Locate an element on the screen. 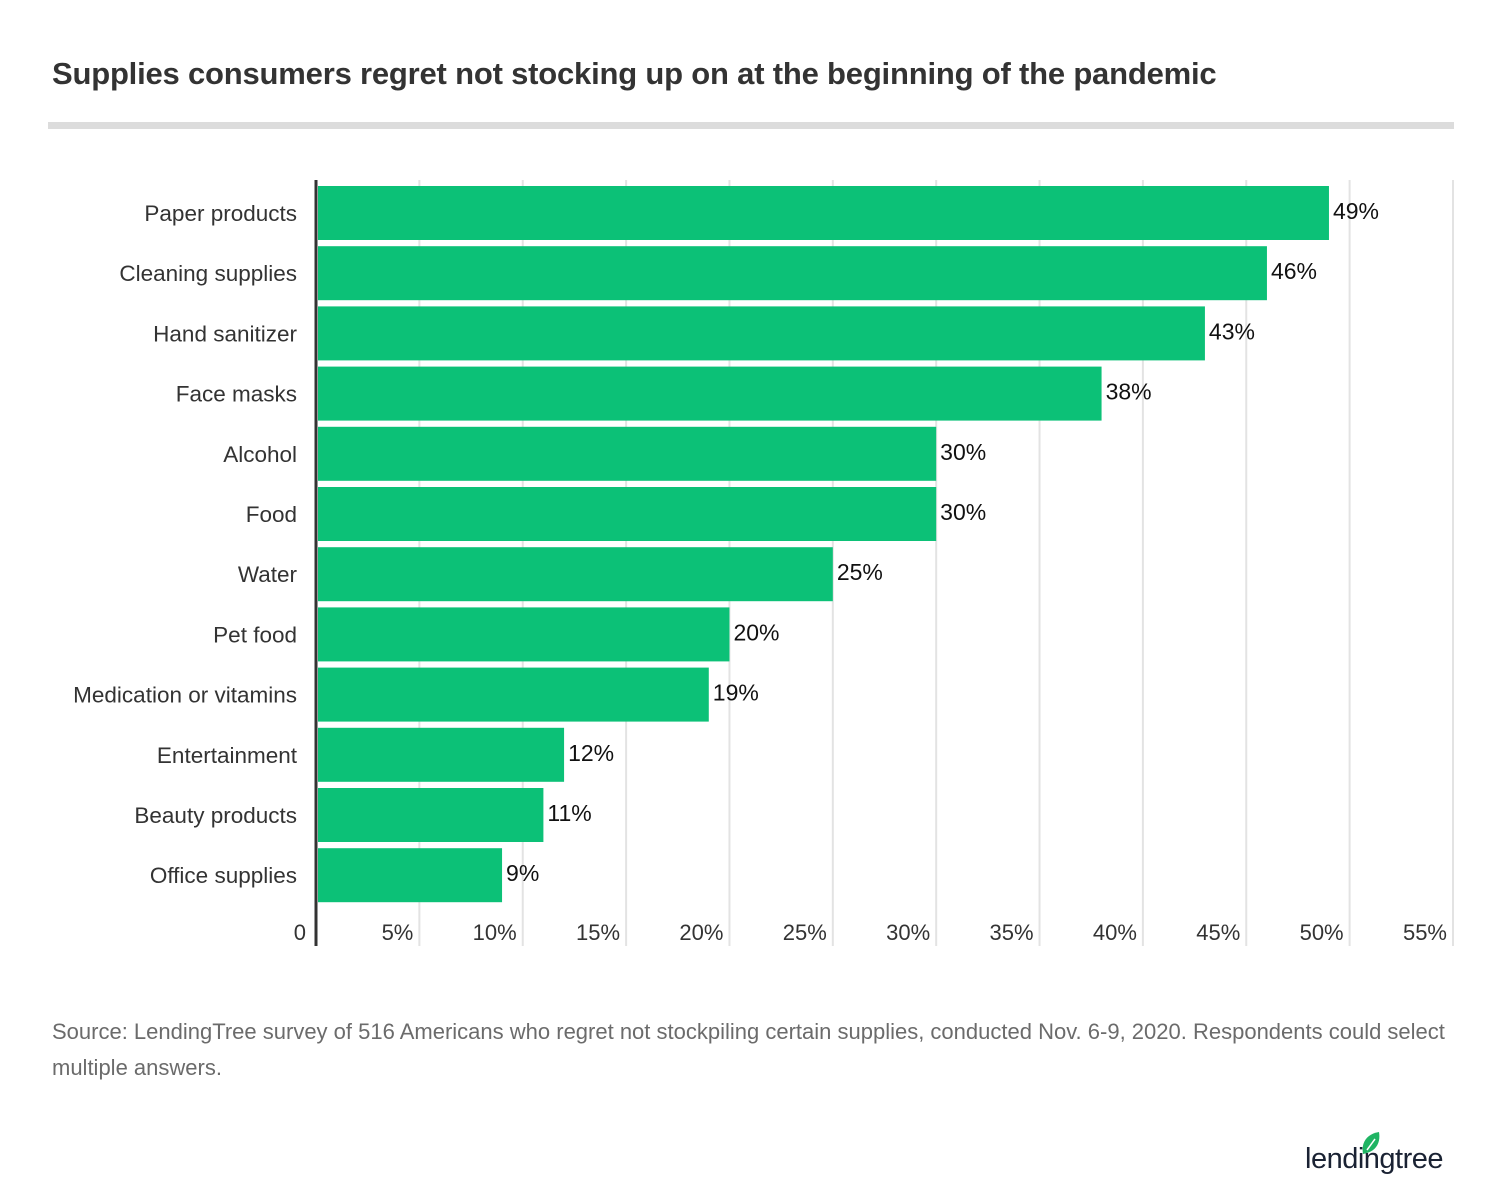  x-tick-label: 45% is located at coordinates (1218, 932).